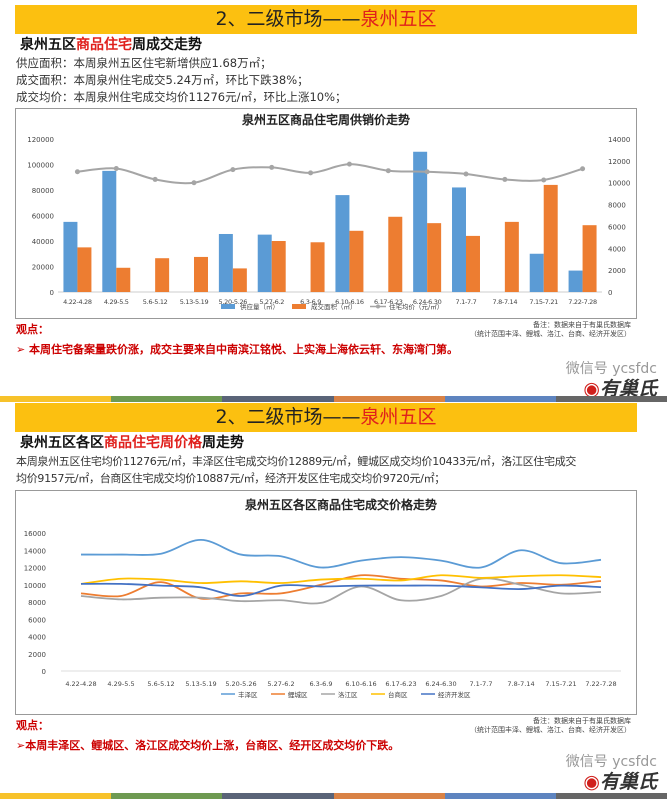  Describe the element at coordinates (617, 227) in the screenshot. I see `y-tick-right: 6000` at that location.